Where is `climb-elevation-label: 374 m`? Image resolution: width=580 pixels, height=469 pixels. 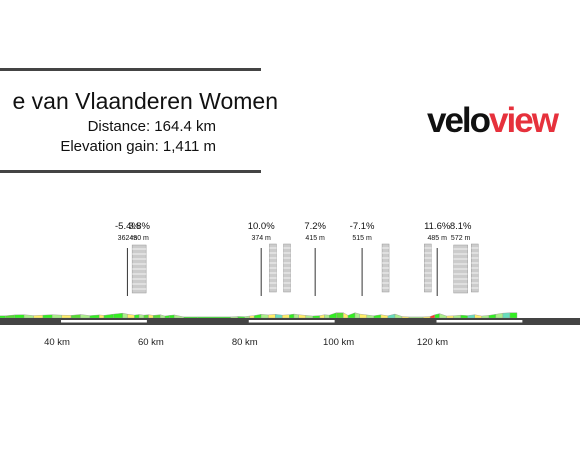 climb-elevation-label: 374 m is located at coordinates (261, 238).